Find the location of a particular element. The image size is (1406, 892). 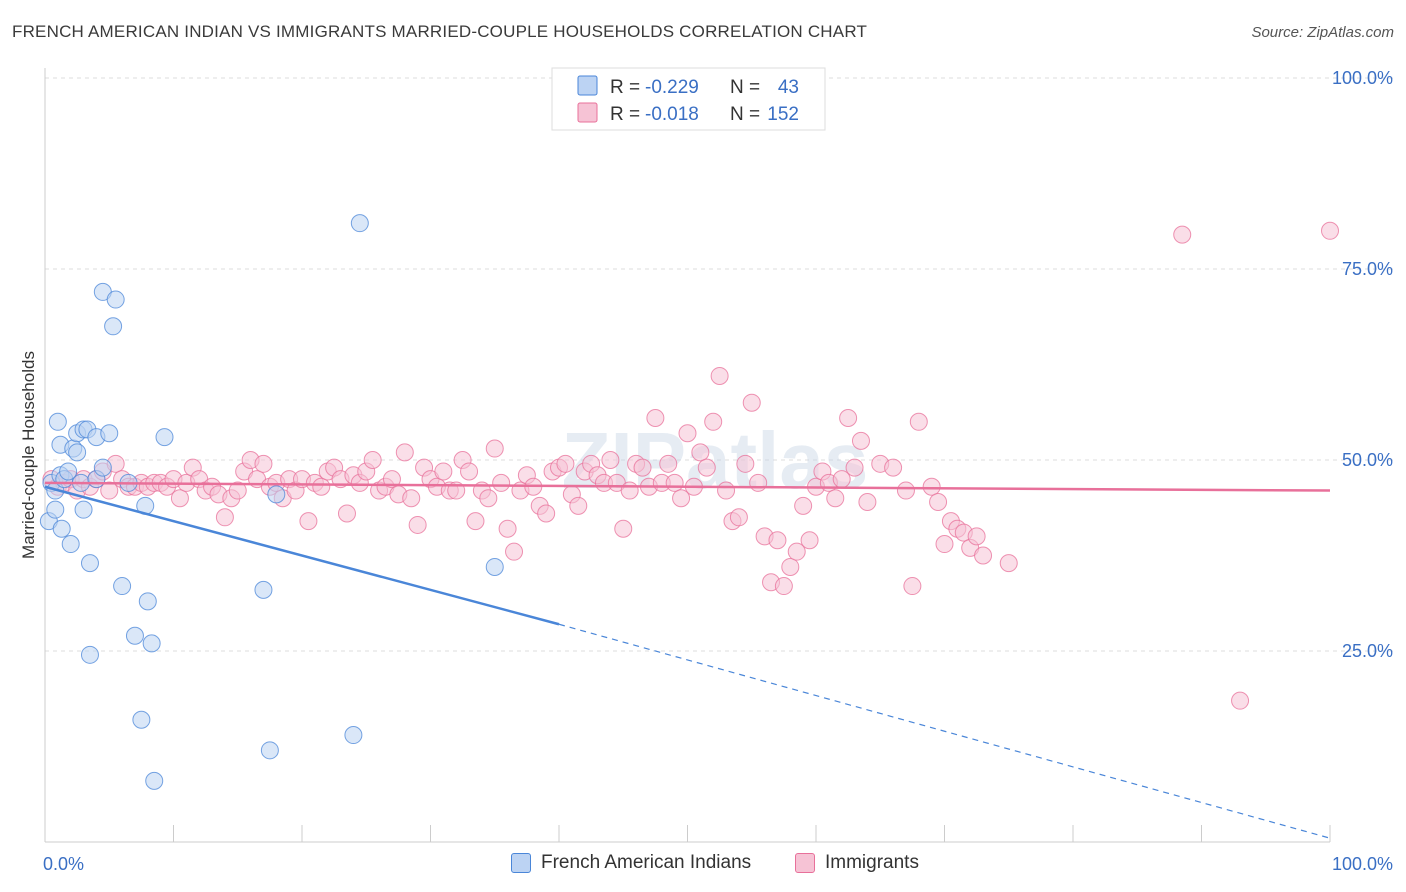

legend-bottom: French American Indians Immigrants is located at coordinates (703, 865).